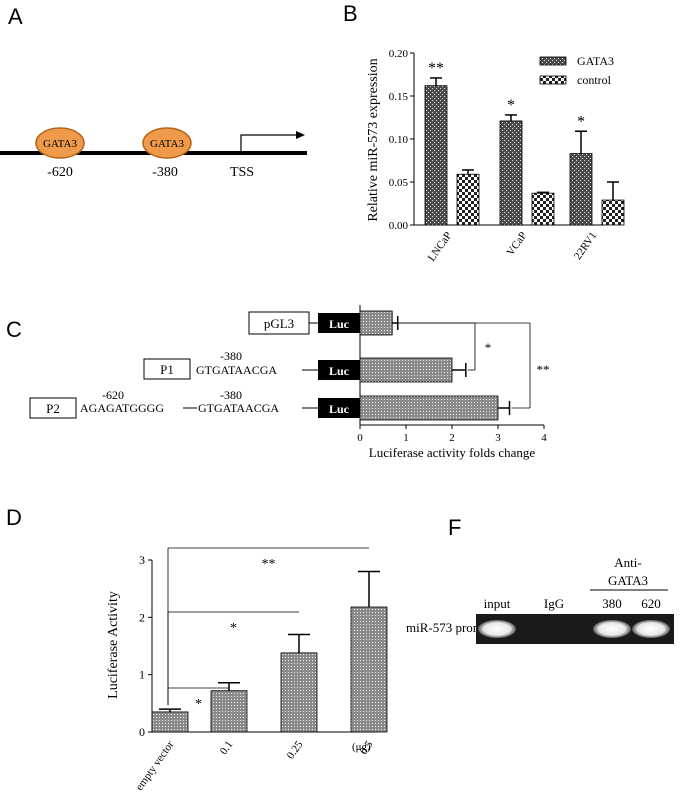 This screenshot has width=700, height=802. Describe the element at coordinates (295, 749) in the screenshot. I see `chart-d-xtick-label: 0.25` at that location.